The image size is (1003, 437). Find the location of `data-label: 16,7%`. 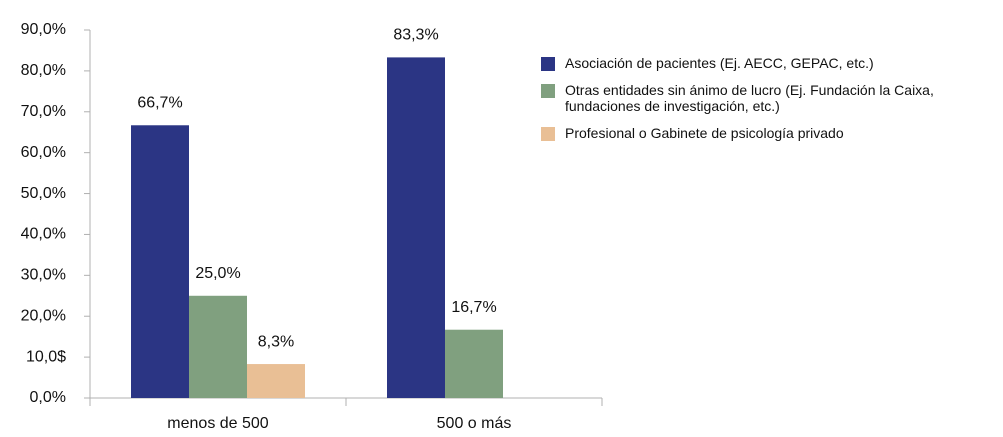

data-label: 16,7% is located at coordinates (473, 307).